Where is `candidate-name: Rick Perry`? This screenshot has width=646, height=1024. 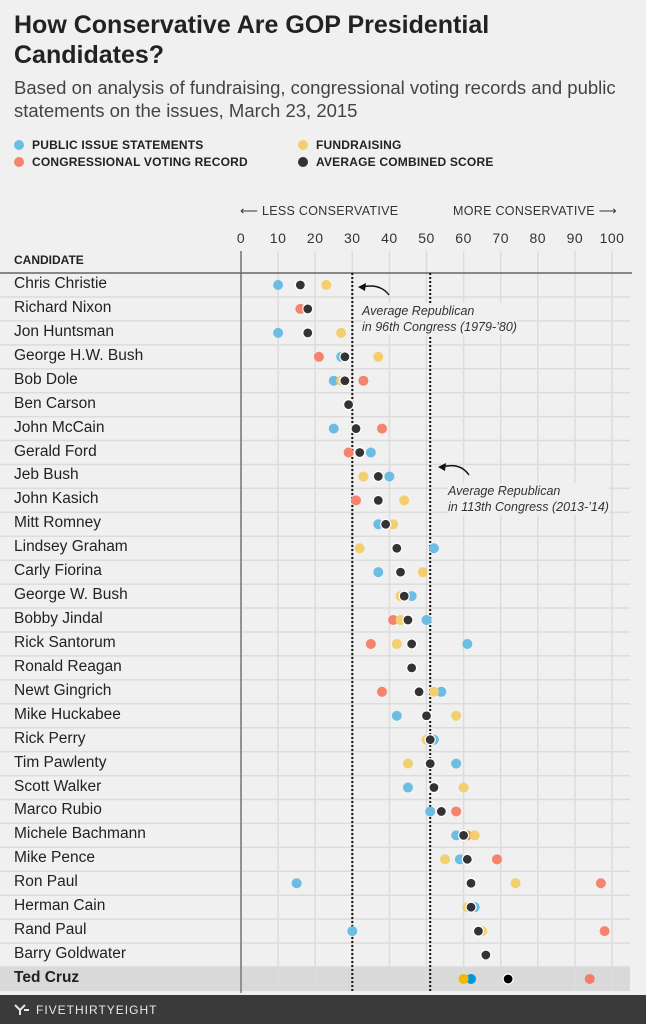 candidate-name: Rick Perry is located at coordinates (50, 738).